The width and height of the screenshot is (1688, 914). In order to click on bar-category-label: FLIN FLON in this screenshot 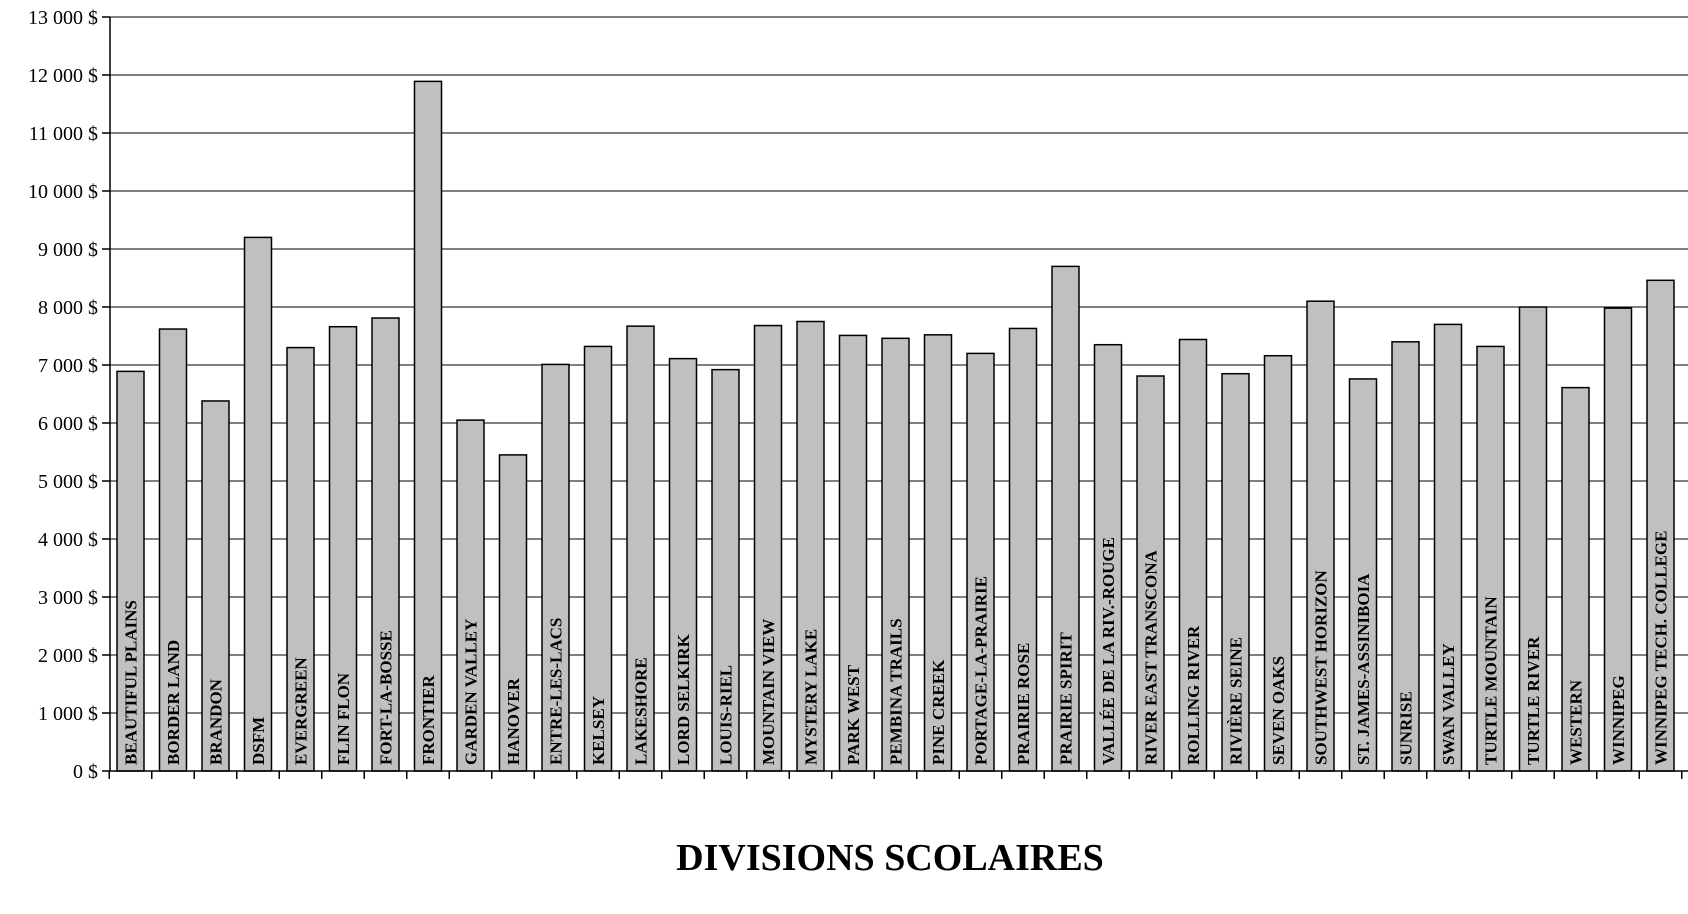, I will do `click(343, 718)`.